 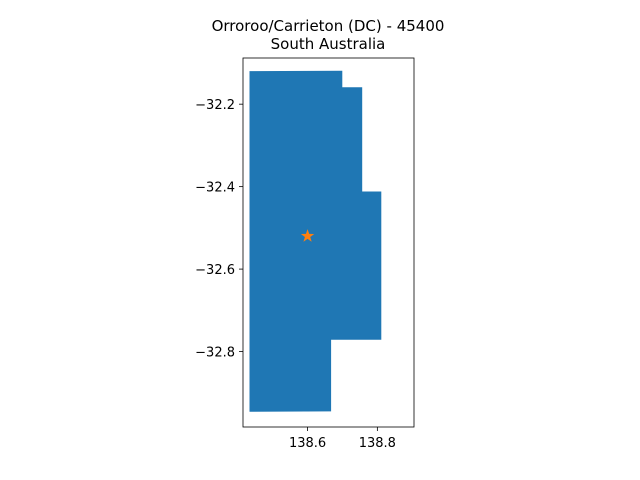 What do you see at coordinates (328, 44) in the screenshot?
I see `chart-subtitle: South Australia` at bounding box center [328, 44].